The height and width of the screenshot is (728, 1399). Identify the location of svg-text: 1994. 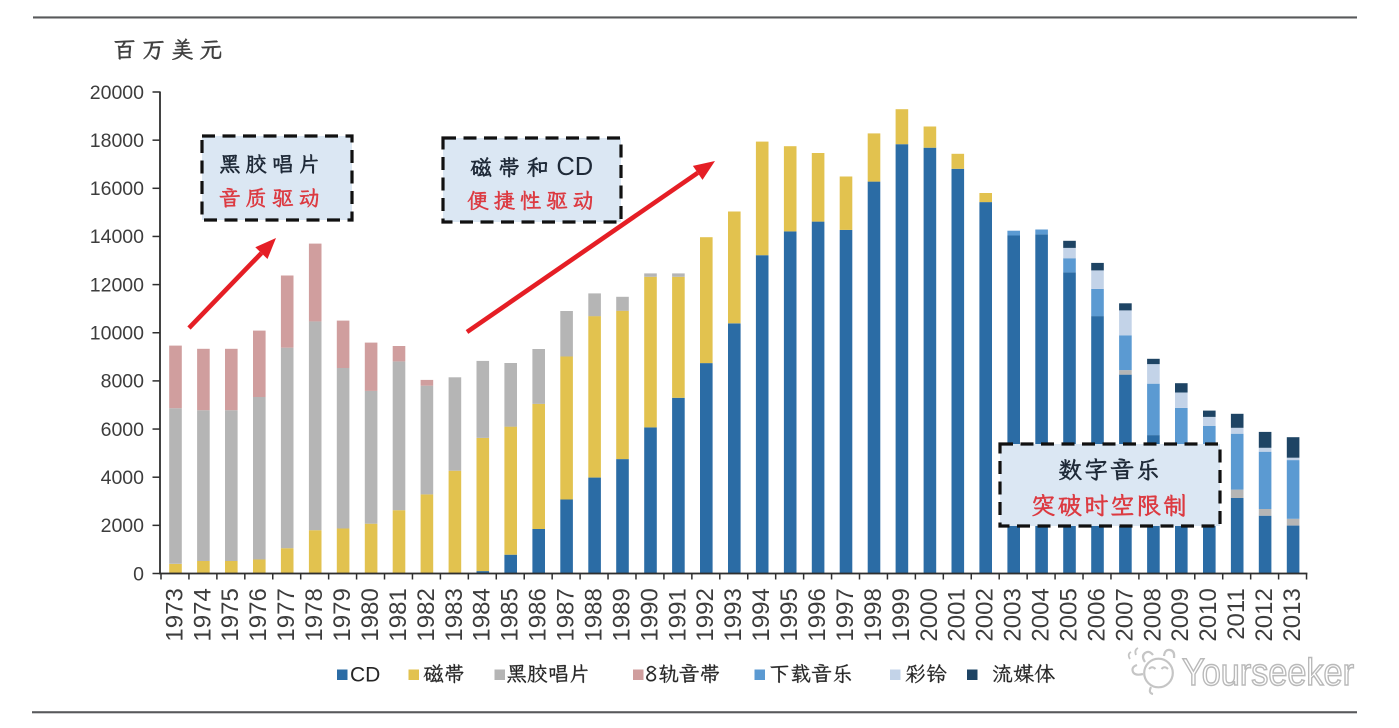
(761, 614).